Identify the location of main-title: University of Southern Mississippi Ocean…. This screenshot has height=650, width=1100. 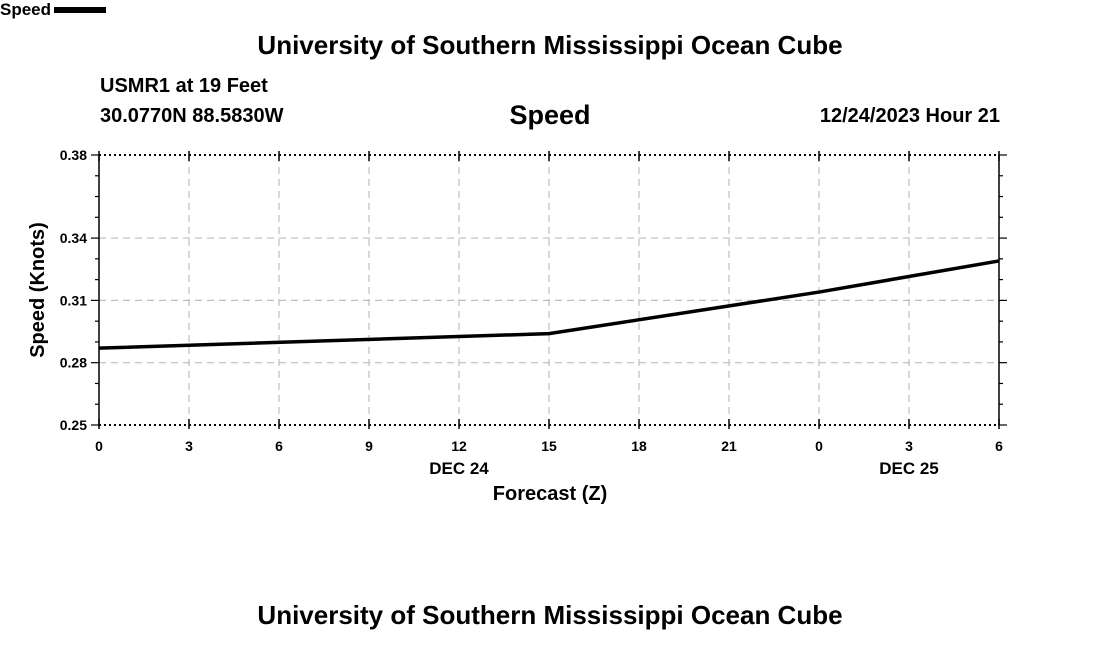
(550, 45).